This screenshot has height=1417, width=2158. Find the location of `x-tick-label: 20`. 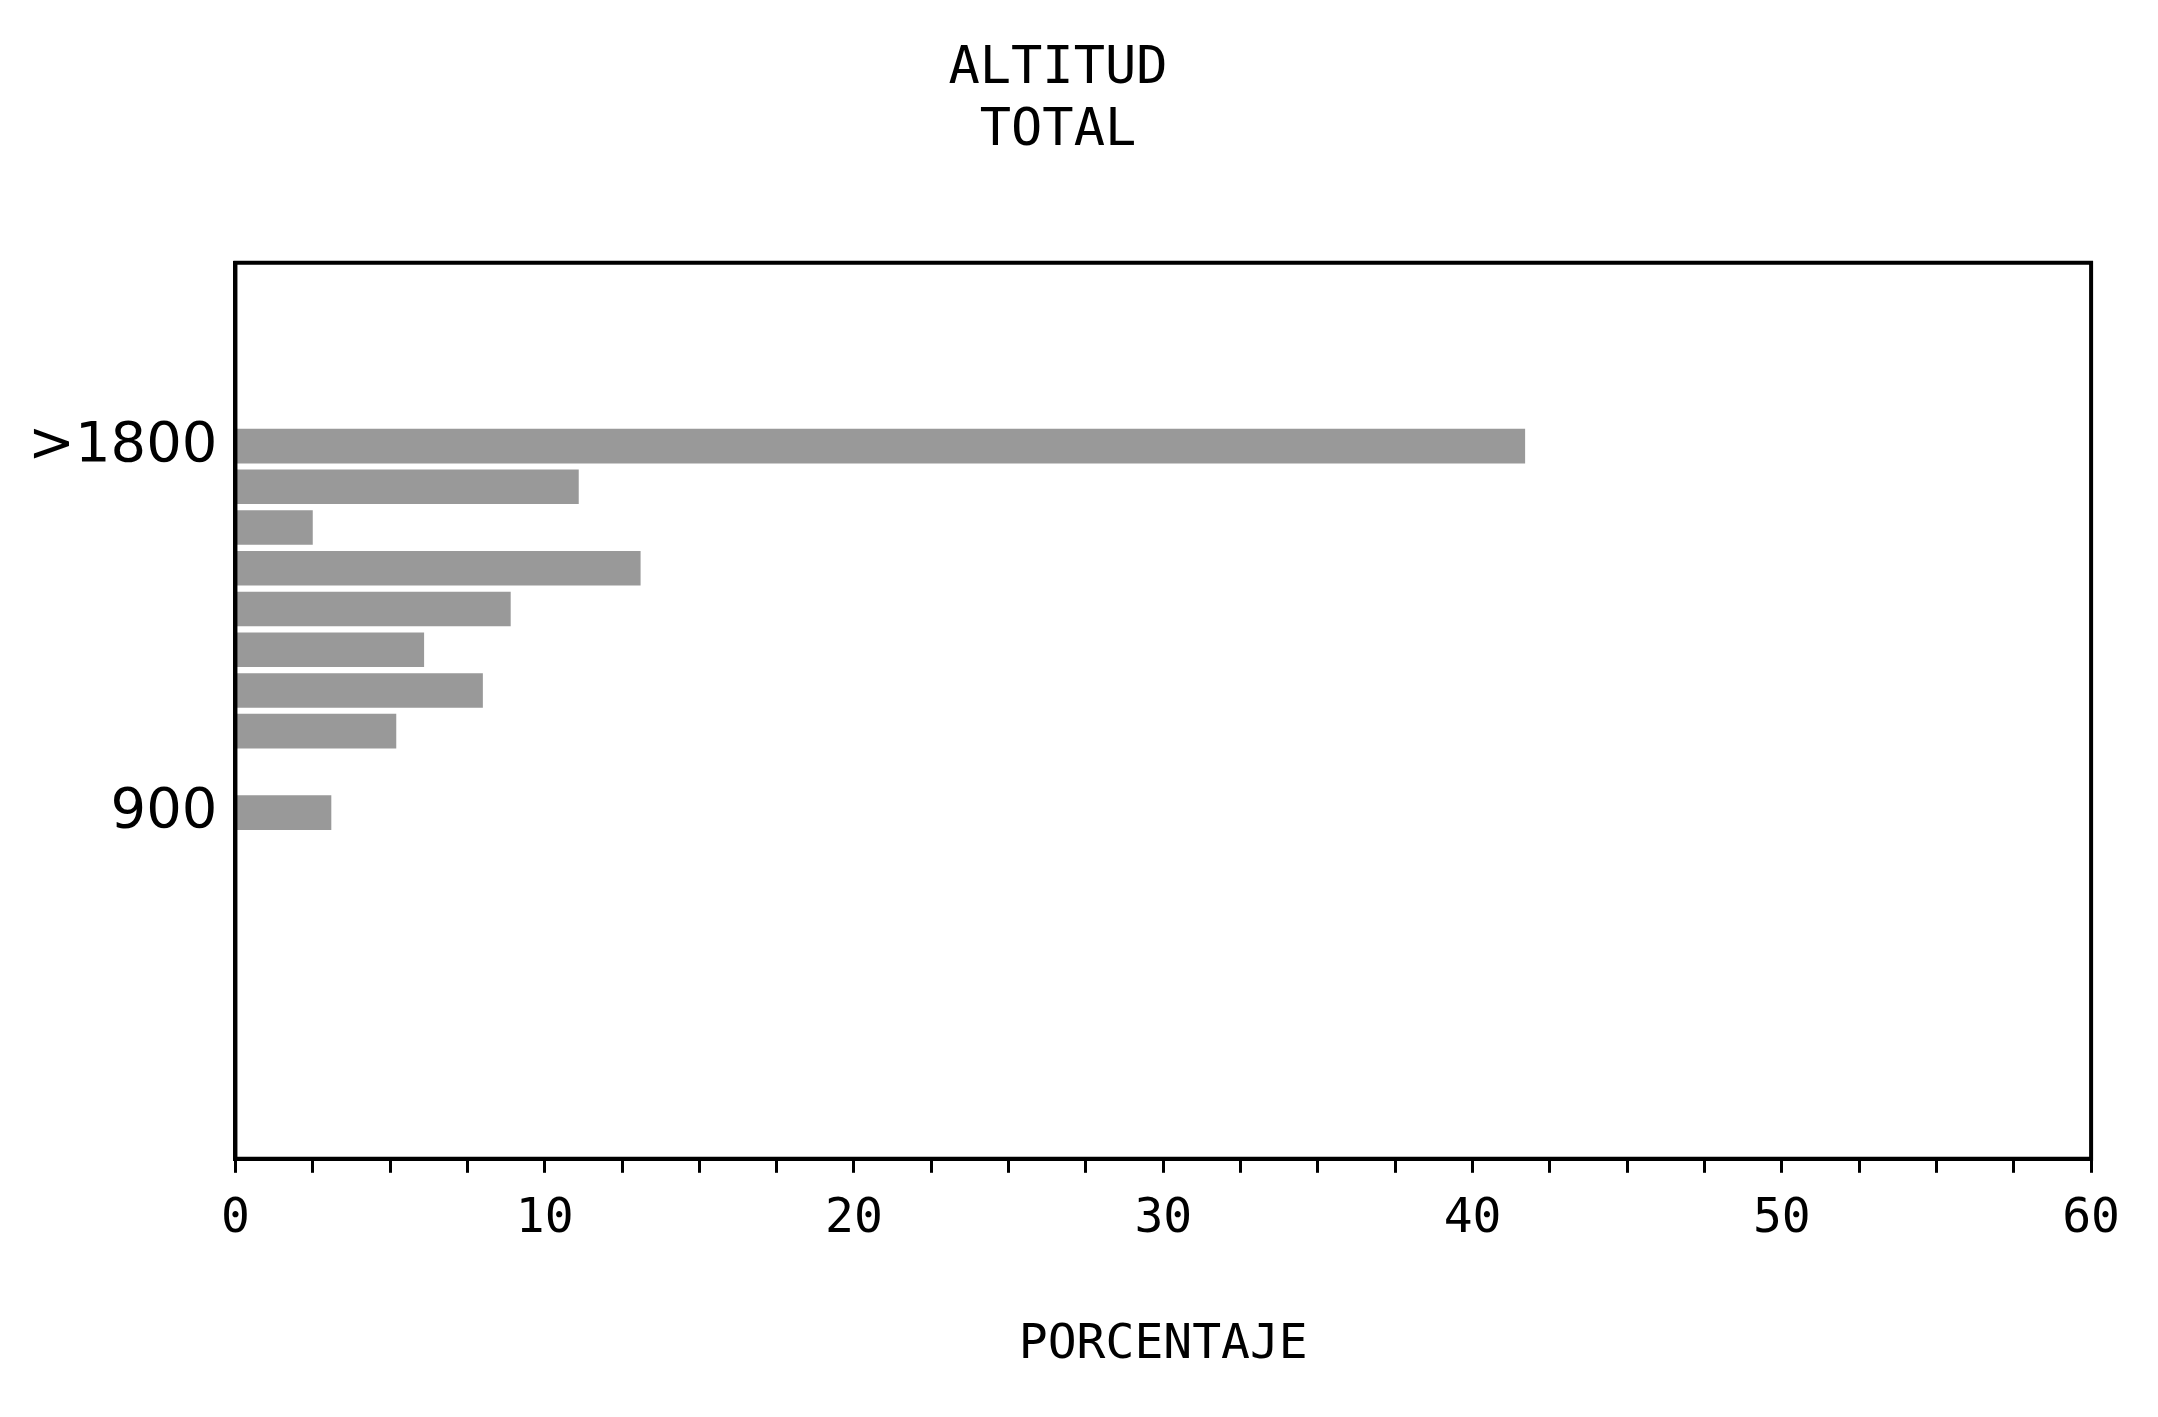

x-tick-label: 20 is located at coordinates (854, 1215).